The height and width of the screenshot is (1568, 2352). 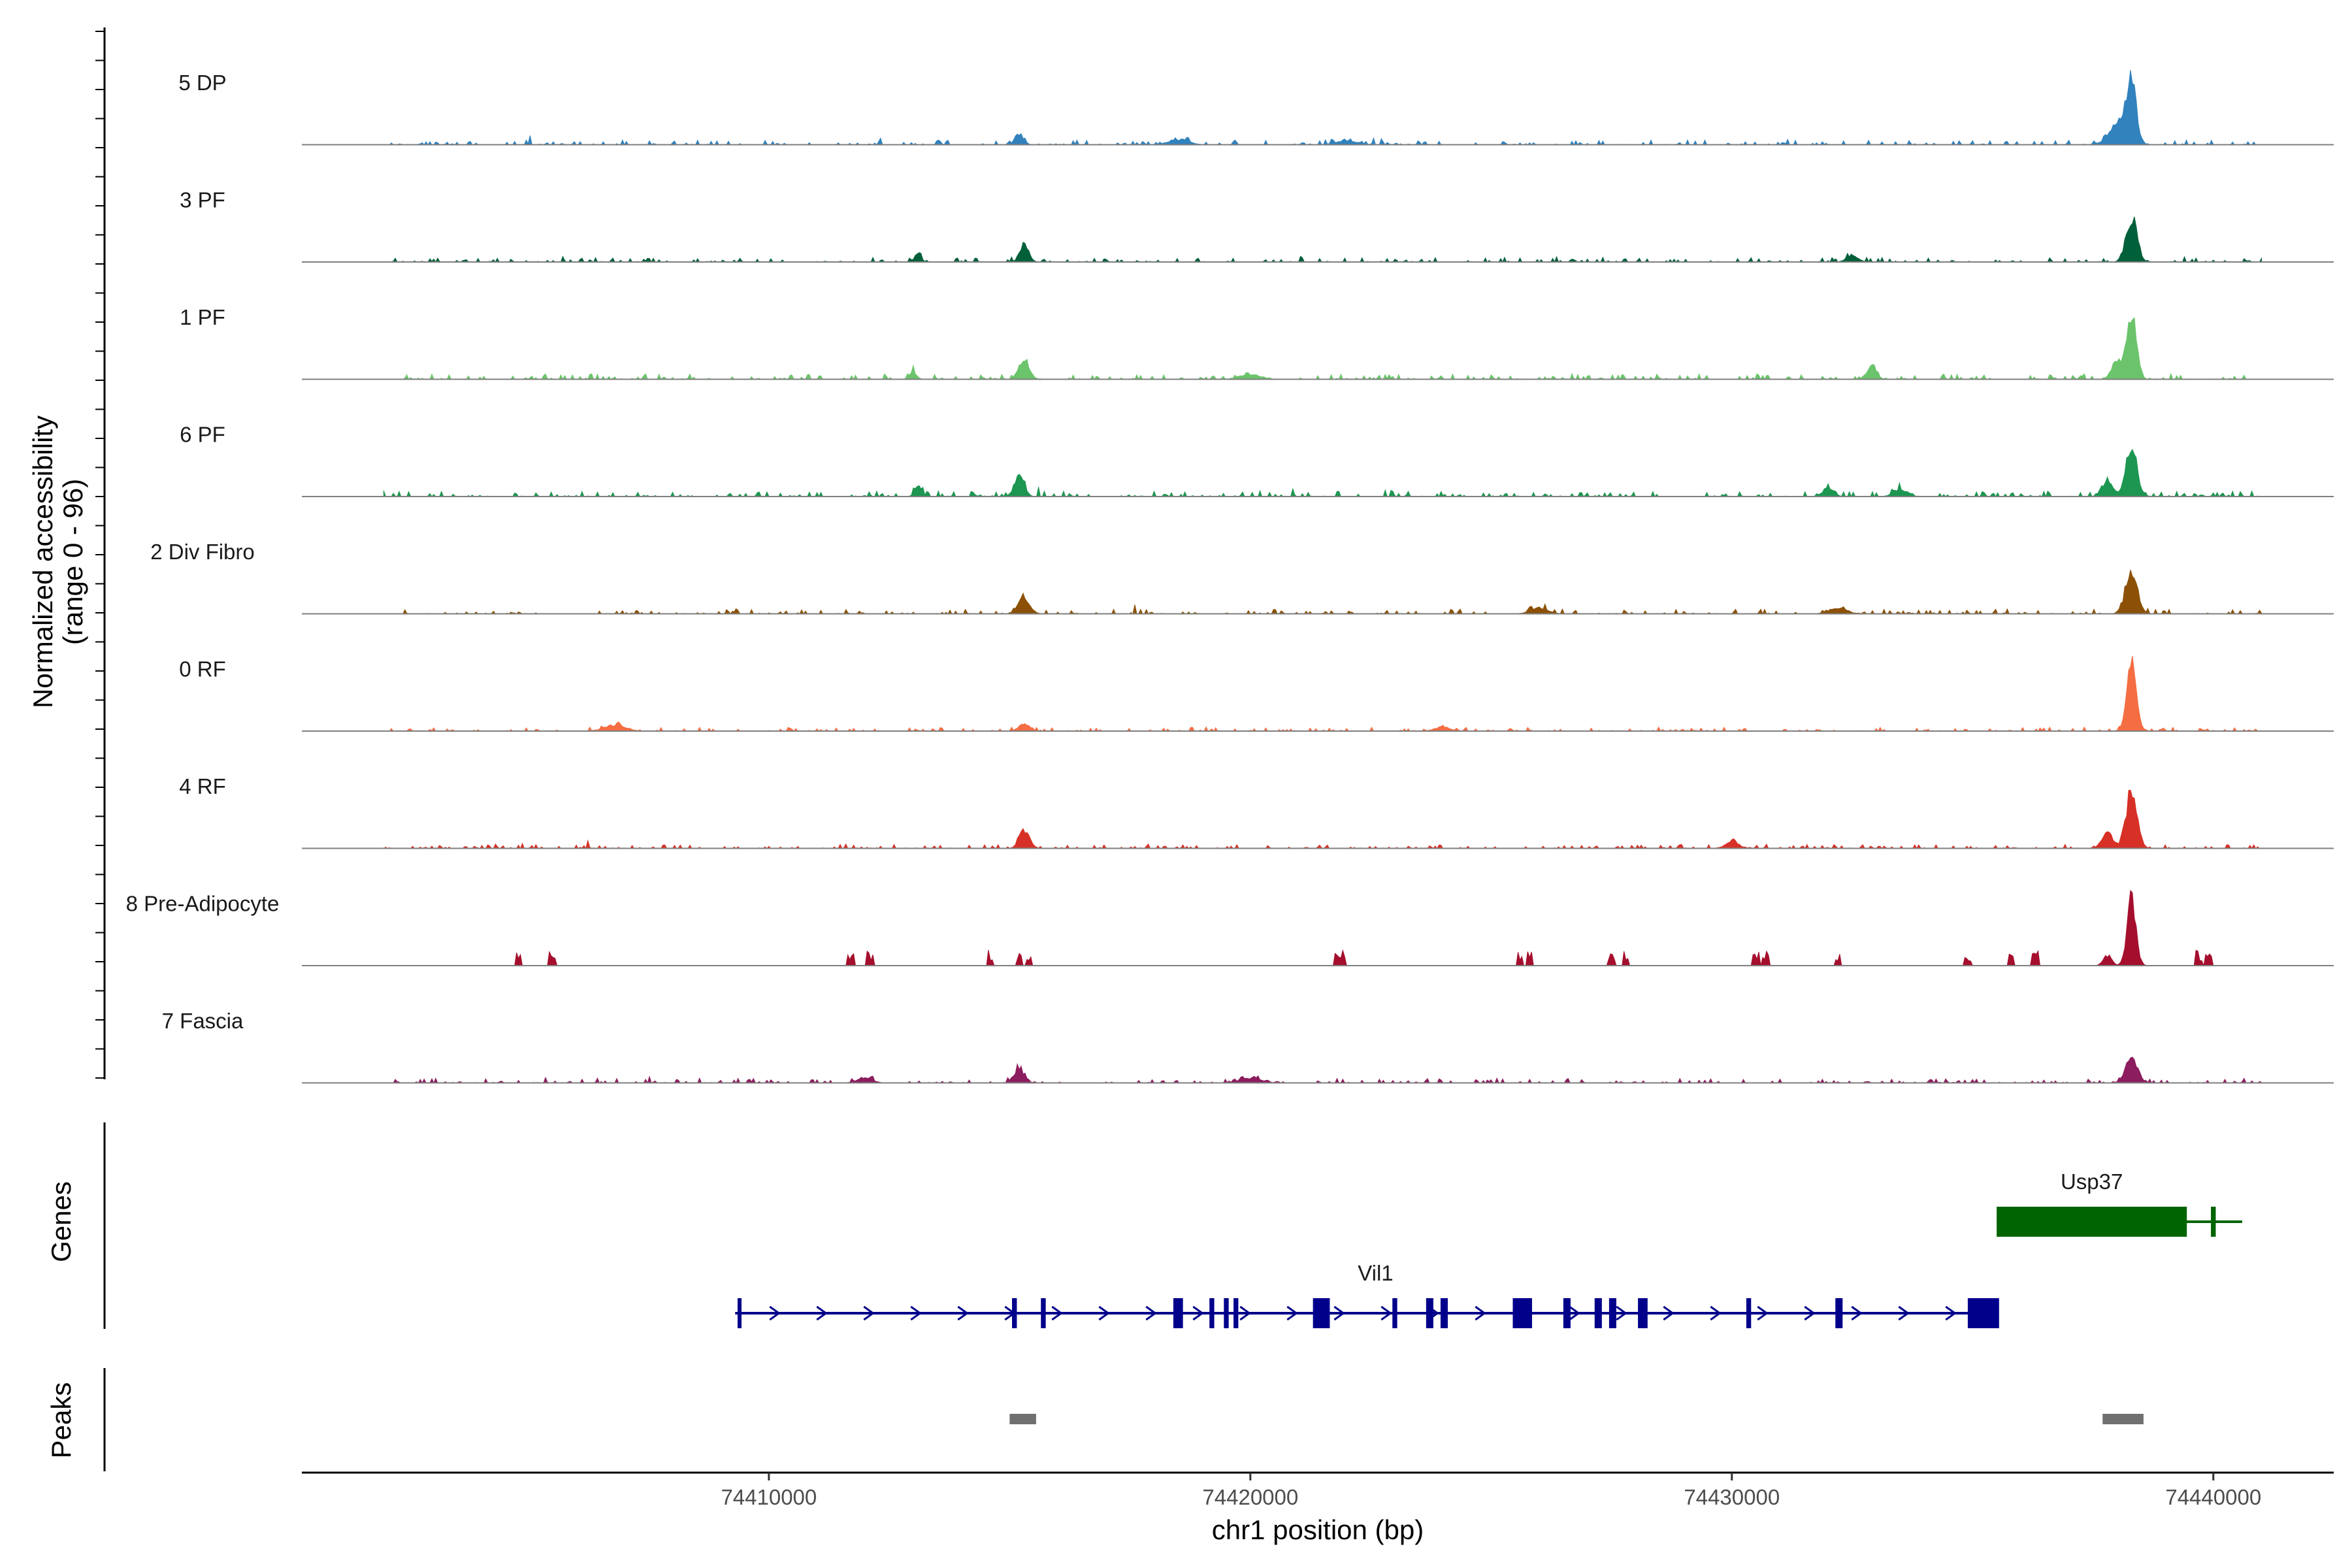 I want to click on peaks-track-title: Peaks, so click(x=61, y=1420).